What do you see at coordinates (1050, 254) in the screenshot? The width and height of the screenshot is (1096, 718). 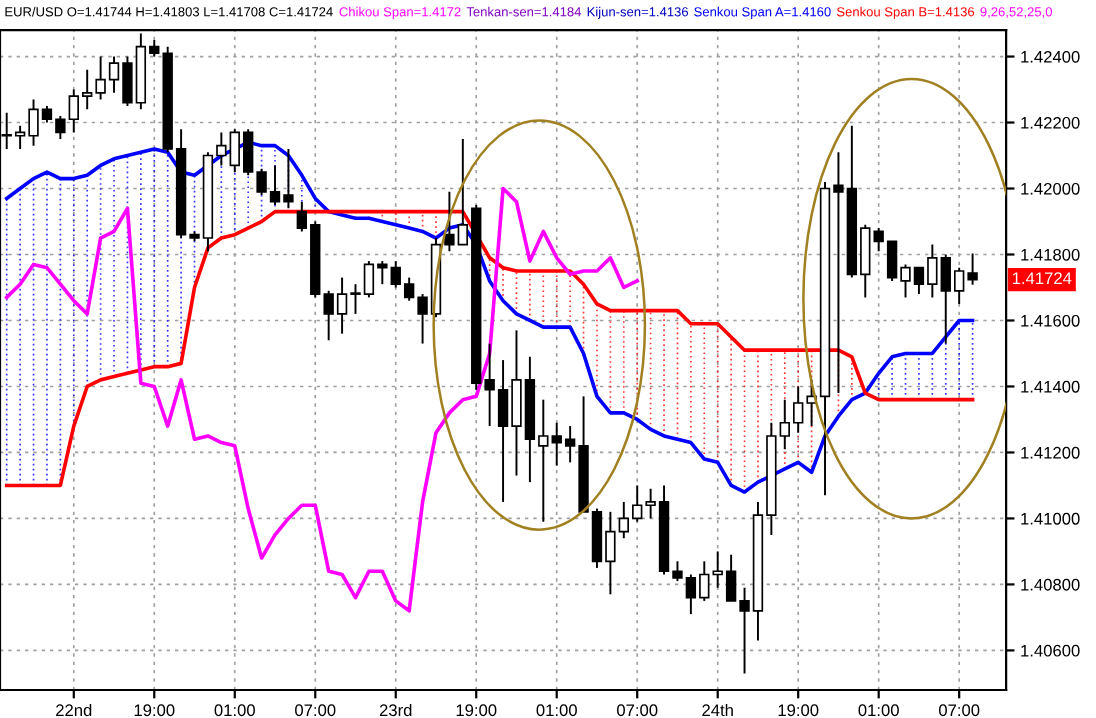 I see `y-tick-label: 1.41800` at bounding box center [1050, 254].